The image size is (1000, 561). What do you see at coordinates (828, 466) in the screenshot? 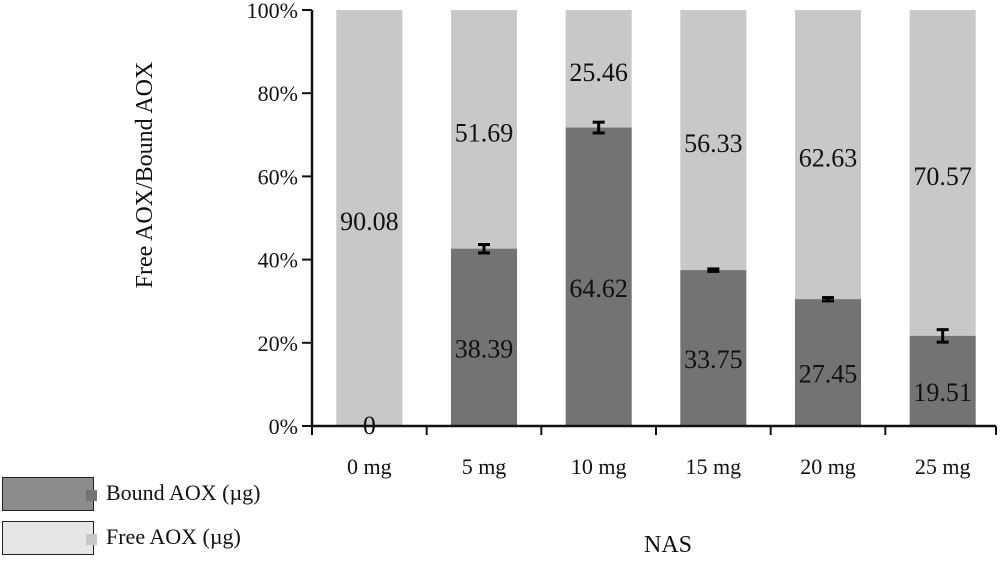
I see `x-tick-label-4: 20 mg` at bounding box center [828, 466].